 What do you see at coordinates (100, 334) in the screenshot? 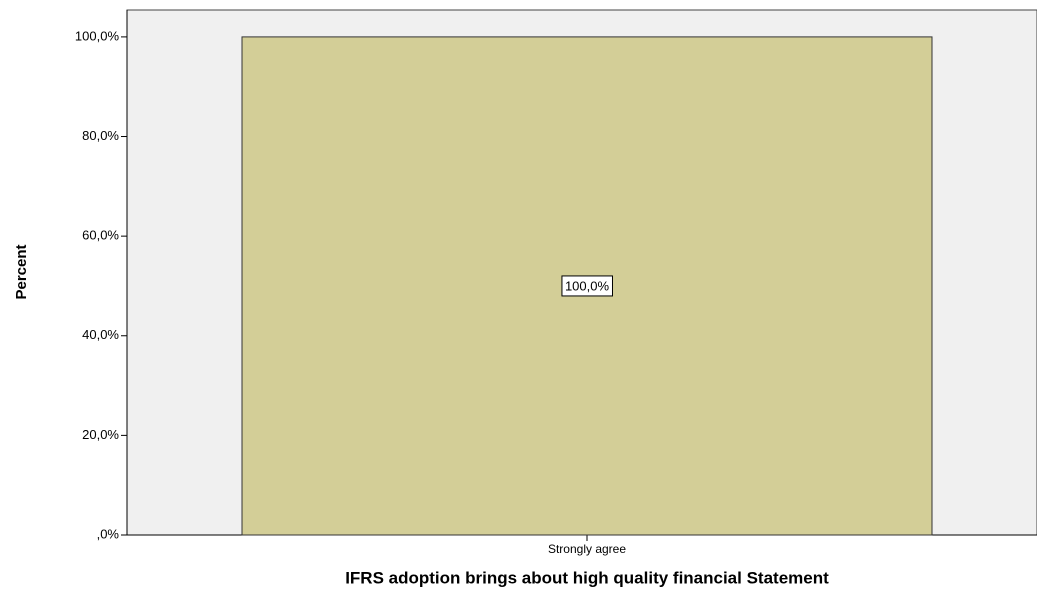
I see `y-tick-label: 40,0%` at bounding box center [100, 334].